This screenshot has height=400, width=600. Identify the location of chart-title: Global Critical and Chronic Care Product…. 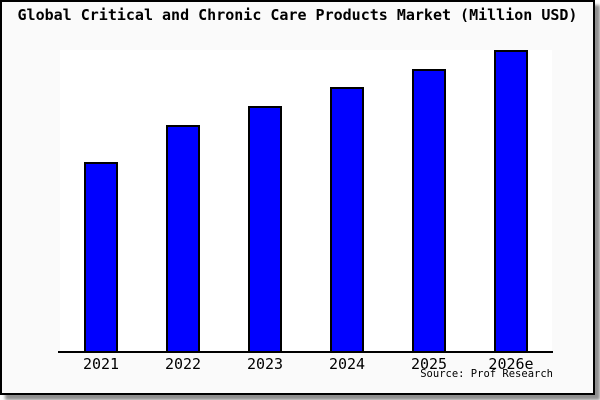
(297, 15).